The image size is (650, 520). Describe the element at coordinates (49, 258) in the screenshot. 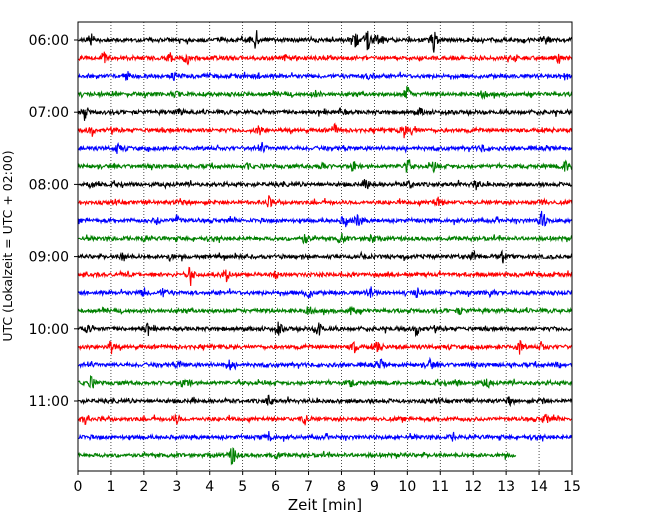

I see `y-tick-label: 09:00` at that location.